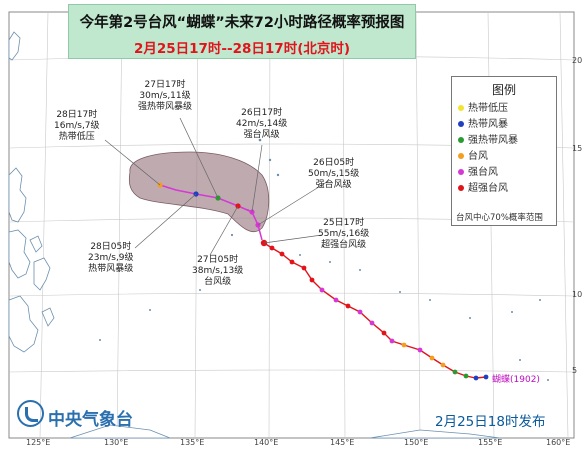 Image resolution: width=583 pixels, height=450 pixels. I want to click on callout-28-17: 28日17时 16m/s,7级 热带低压, so click(77, 126).